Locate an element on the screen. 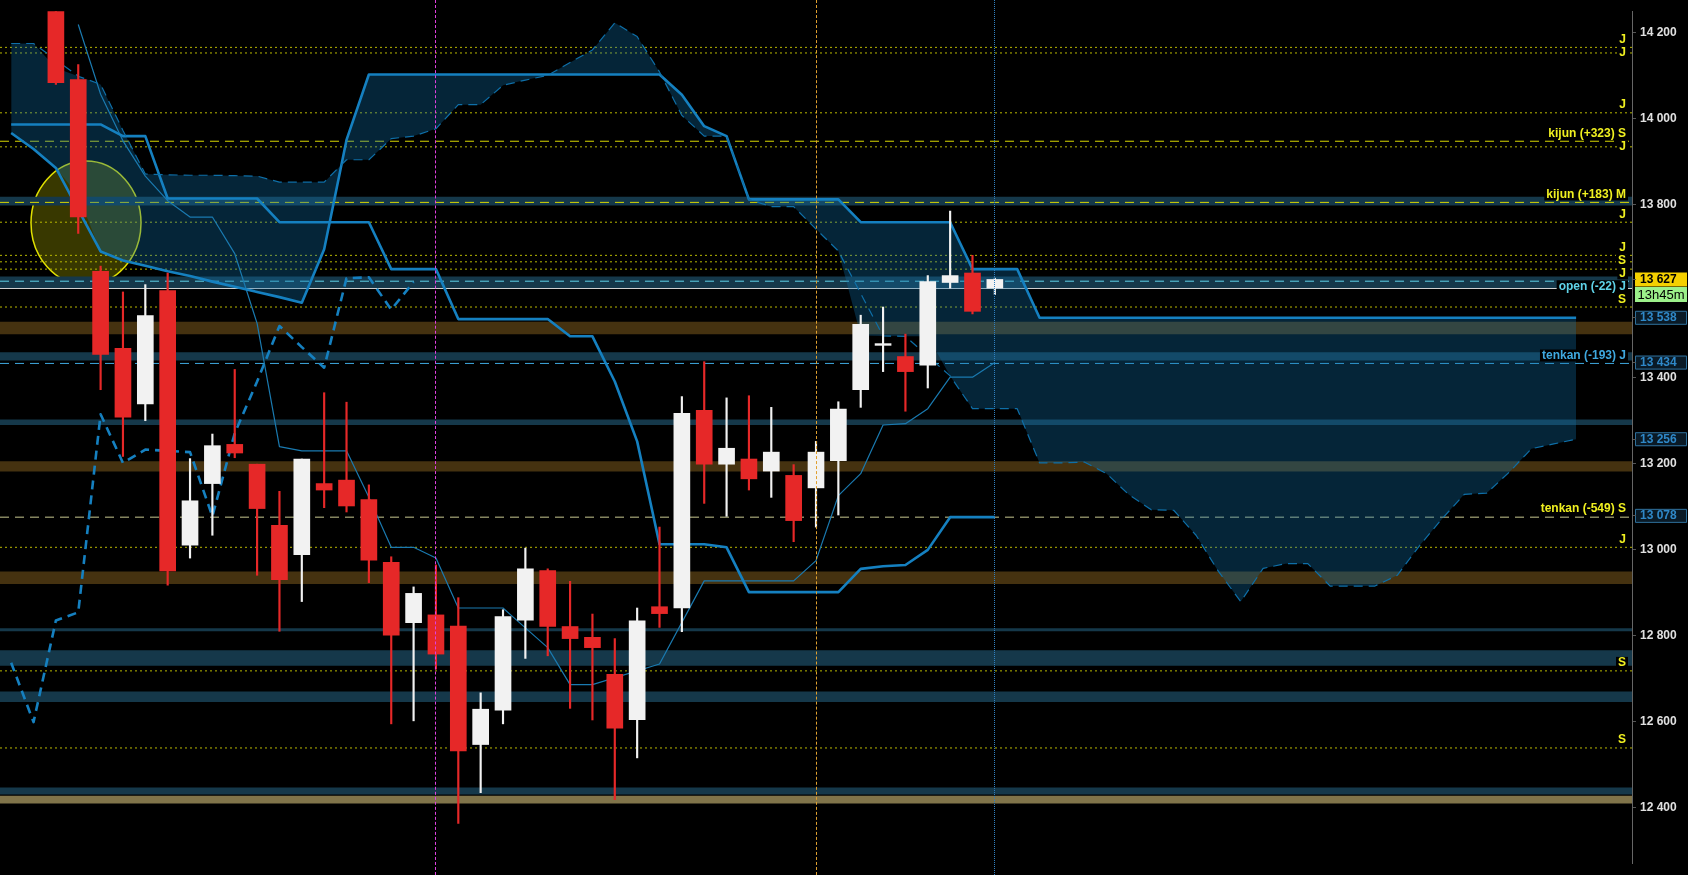 The width and height of the screenshot is (1688, 875). y-tick-label: 12 400 is located at coordinates (1659, 807).